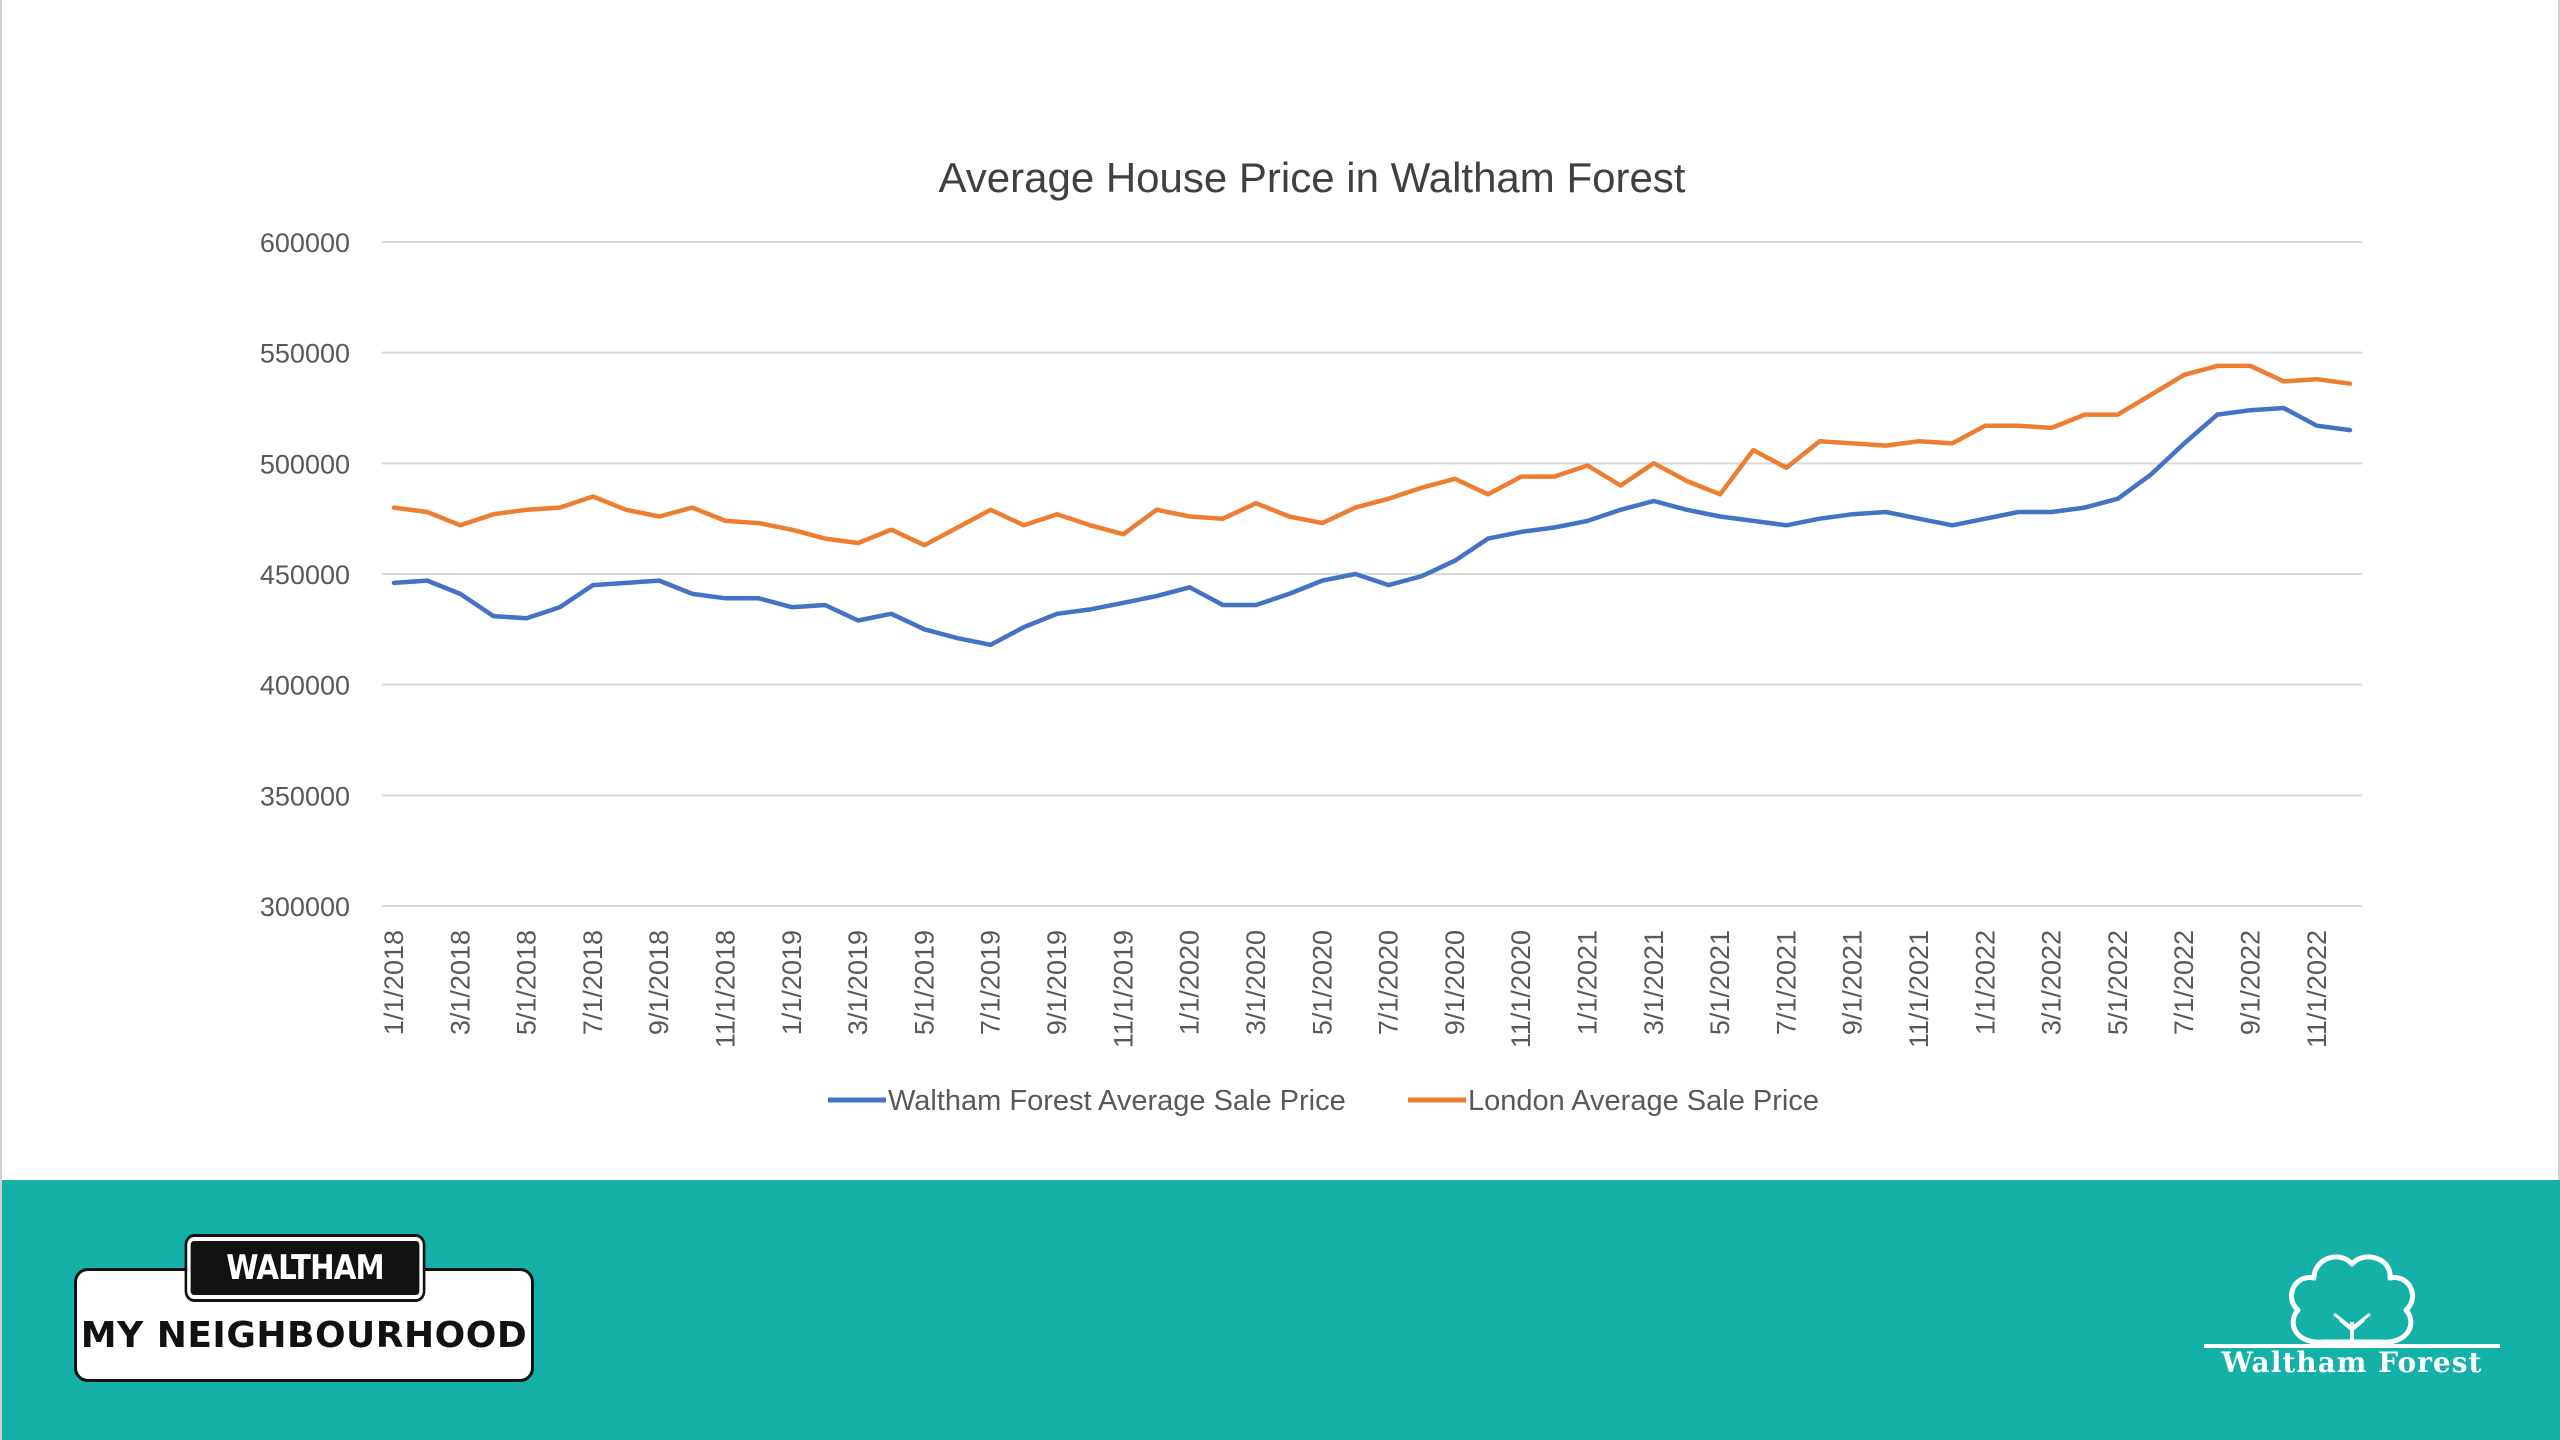  Describe the element at coordinates (1117, 1101) in the screenshot. I see `legend-label: Waltham Forest Average Sale Price` at that location.